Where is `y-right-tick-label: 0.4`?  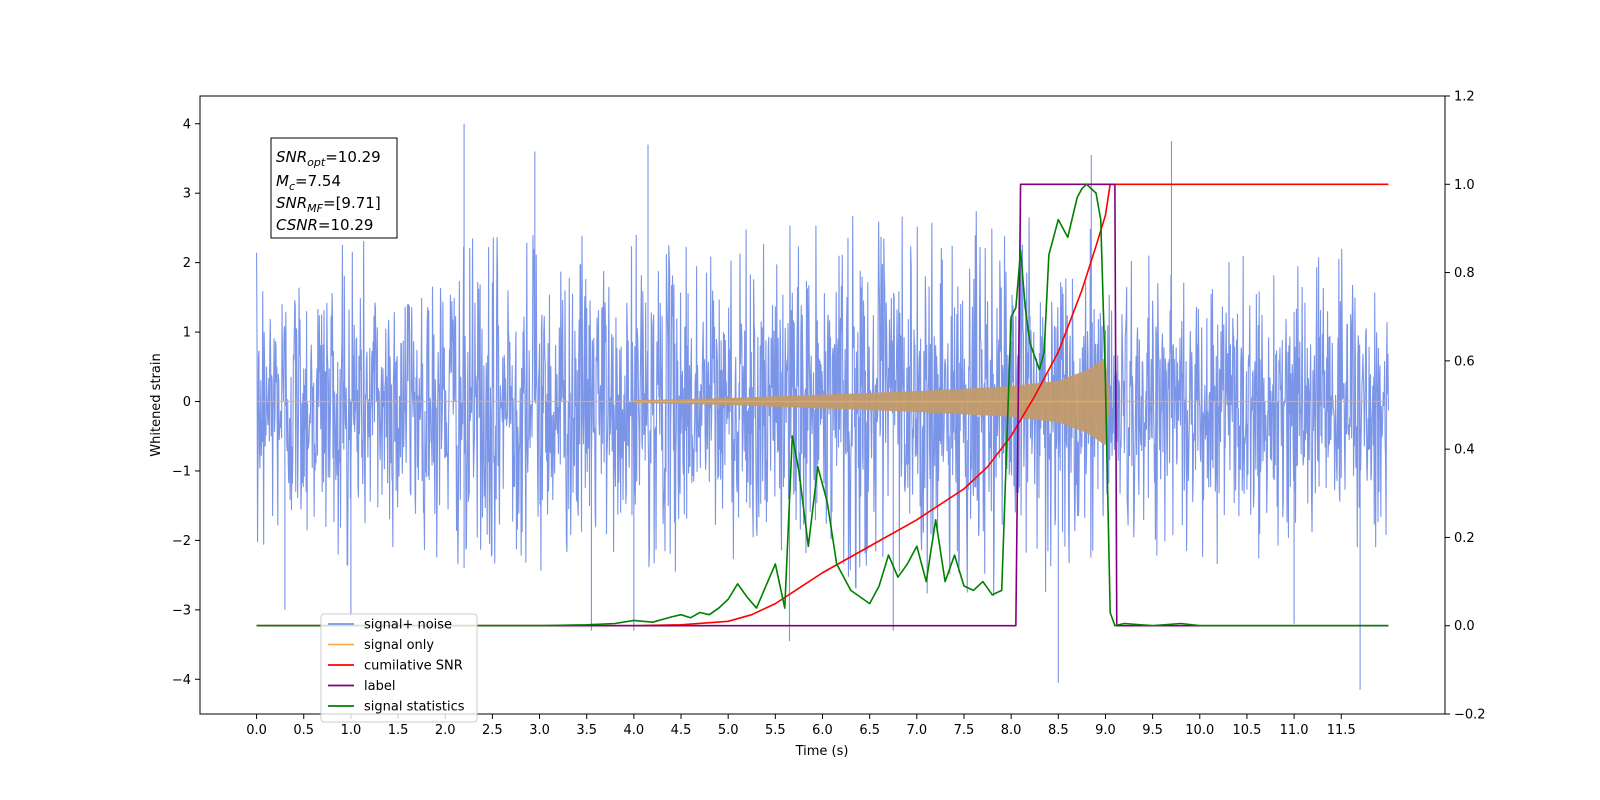 y-right-tick-label: 0.4 is located at coordinates (1464, 450).